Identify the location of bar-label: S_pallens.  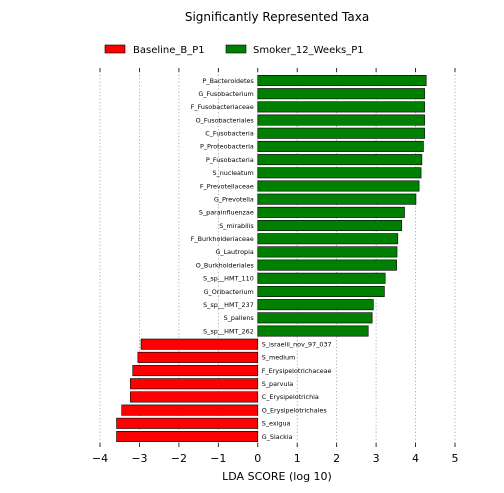
(239, 318).